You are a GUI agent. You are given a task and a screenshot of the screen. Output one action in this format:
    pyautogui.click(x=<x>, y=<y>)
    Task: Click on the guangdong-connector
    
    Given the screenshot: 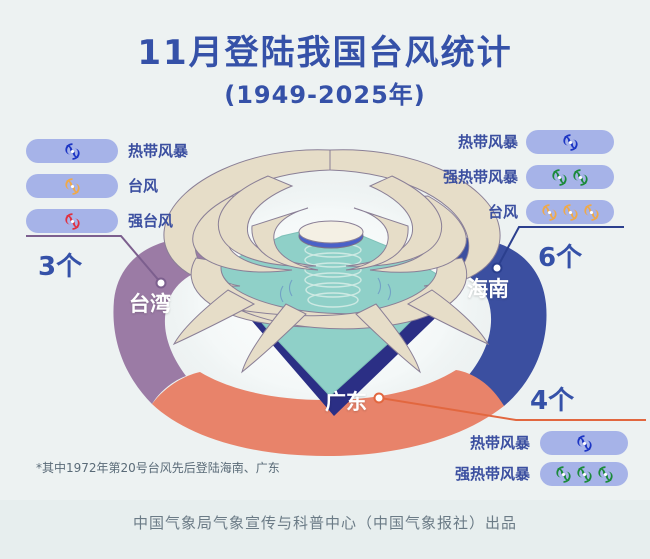 What is the action you would take?
    pyautogui.click(x=509, y=406)
    